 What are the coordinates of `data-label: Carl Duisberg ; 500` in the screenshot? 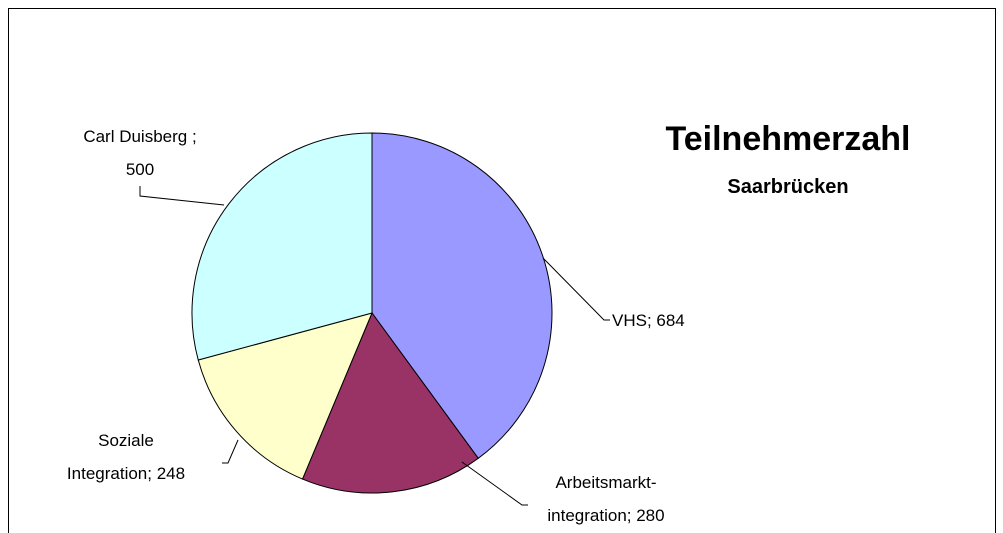 It's located at (140, 153).